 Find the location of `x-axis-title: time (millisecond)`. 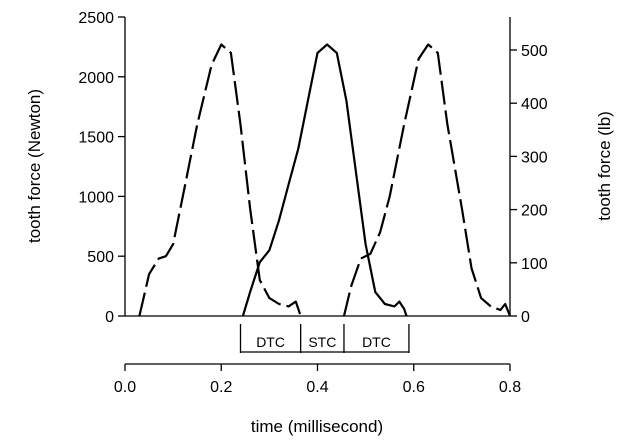

x-axis-title: time (millisecond) is located at coordinates (317, 426).